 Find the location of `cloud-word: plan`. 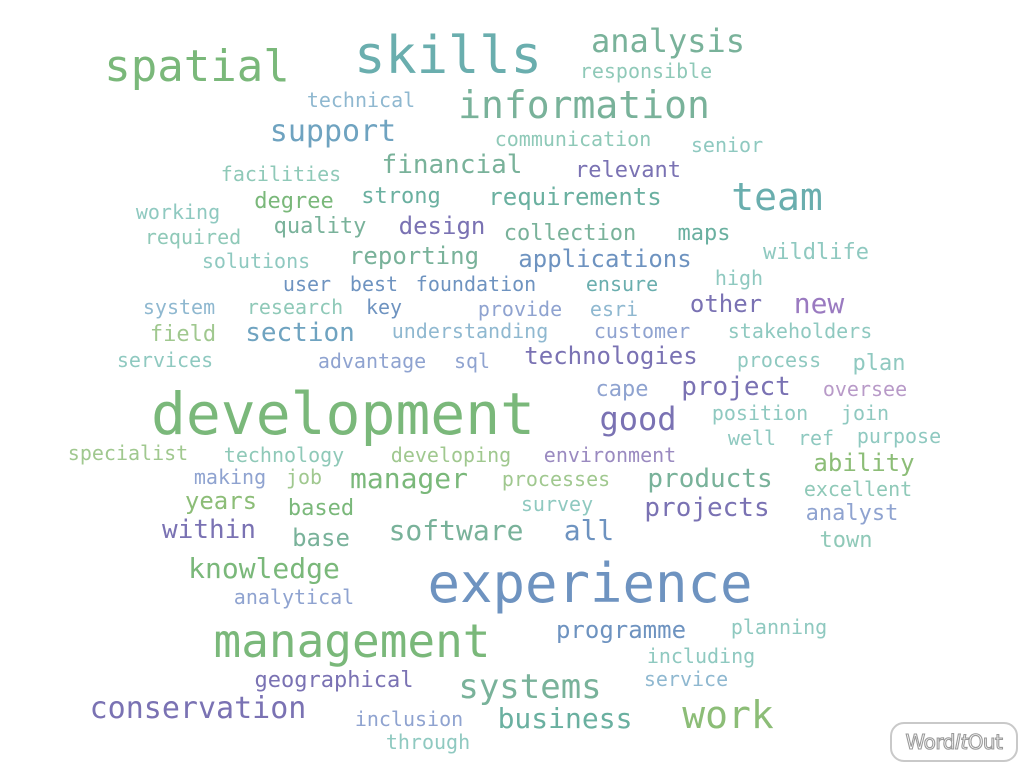

cloud-word: plan is located at coordinates (879, 363).